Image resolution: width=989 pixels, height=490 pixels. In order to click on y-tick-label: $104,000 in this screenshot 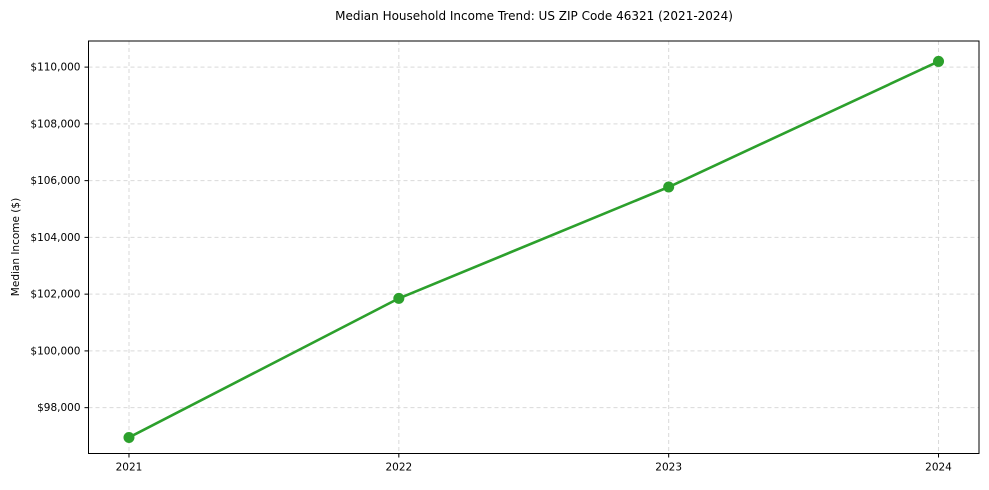, I will do `click(55, 238)`.